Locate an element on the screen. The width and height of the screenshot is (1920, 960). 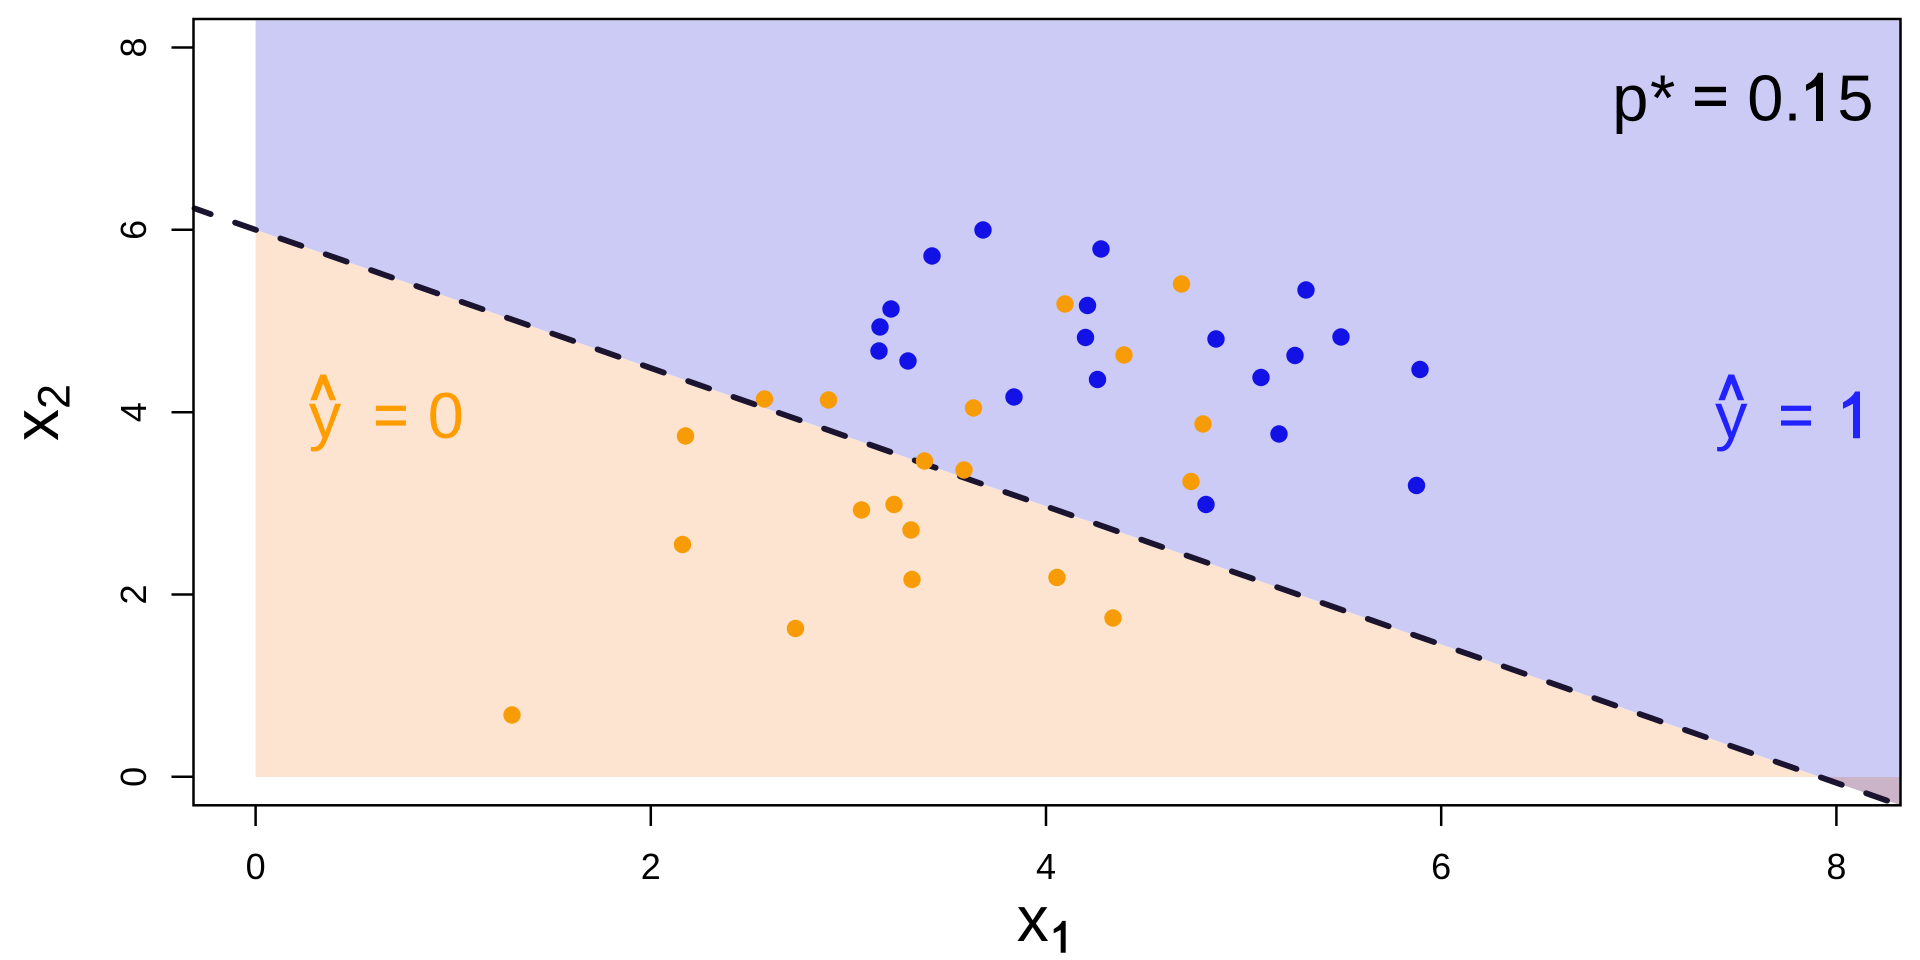
svg-text: p is located at coordinates (1630, 98).